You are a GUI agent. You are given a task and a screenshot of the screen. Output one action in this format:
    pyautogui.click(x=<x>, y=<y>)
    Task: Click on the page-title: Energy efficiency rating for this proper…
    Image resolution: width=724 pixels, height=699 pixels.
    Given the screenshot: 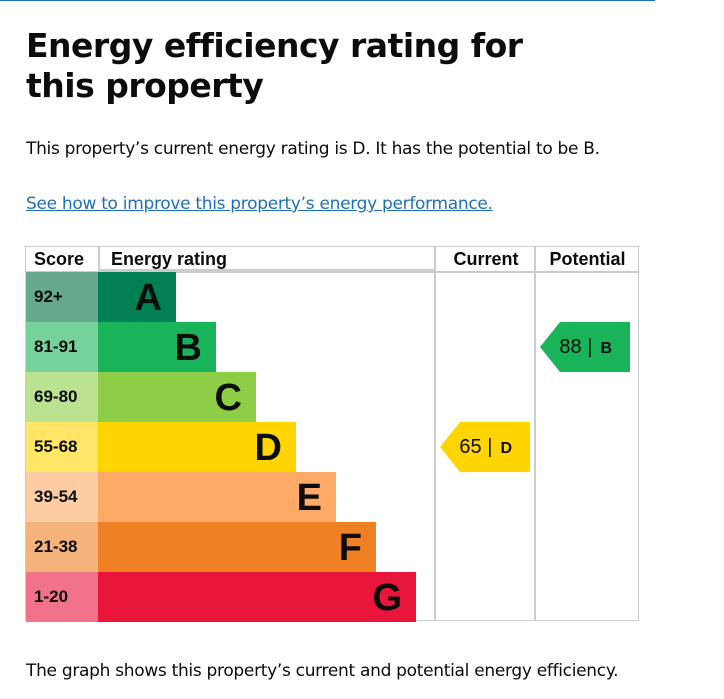 What is the action you would take?
    pyautogui.click(x=274, y=65)
    